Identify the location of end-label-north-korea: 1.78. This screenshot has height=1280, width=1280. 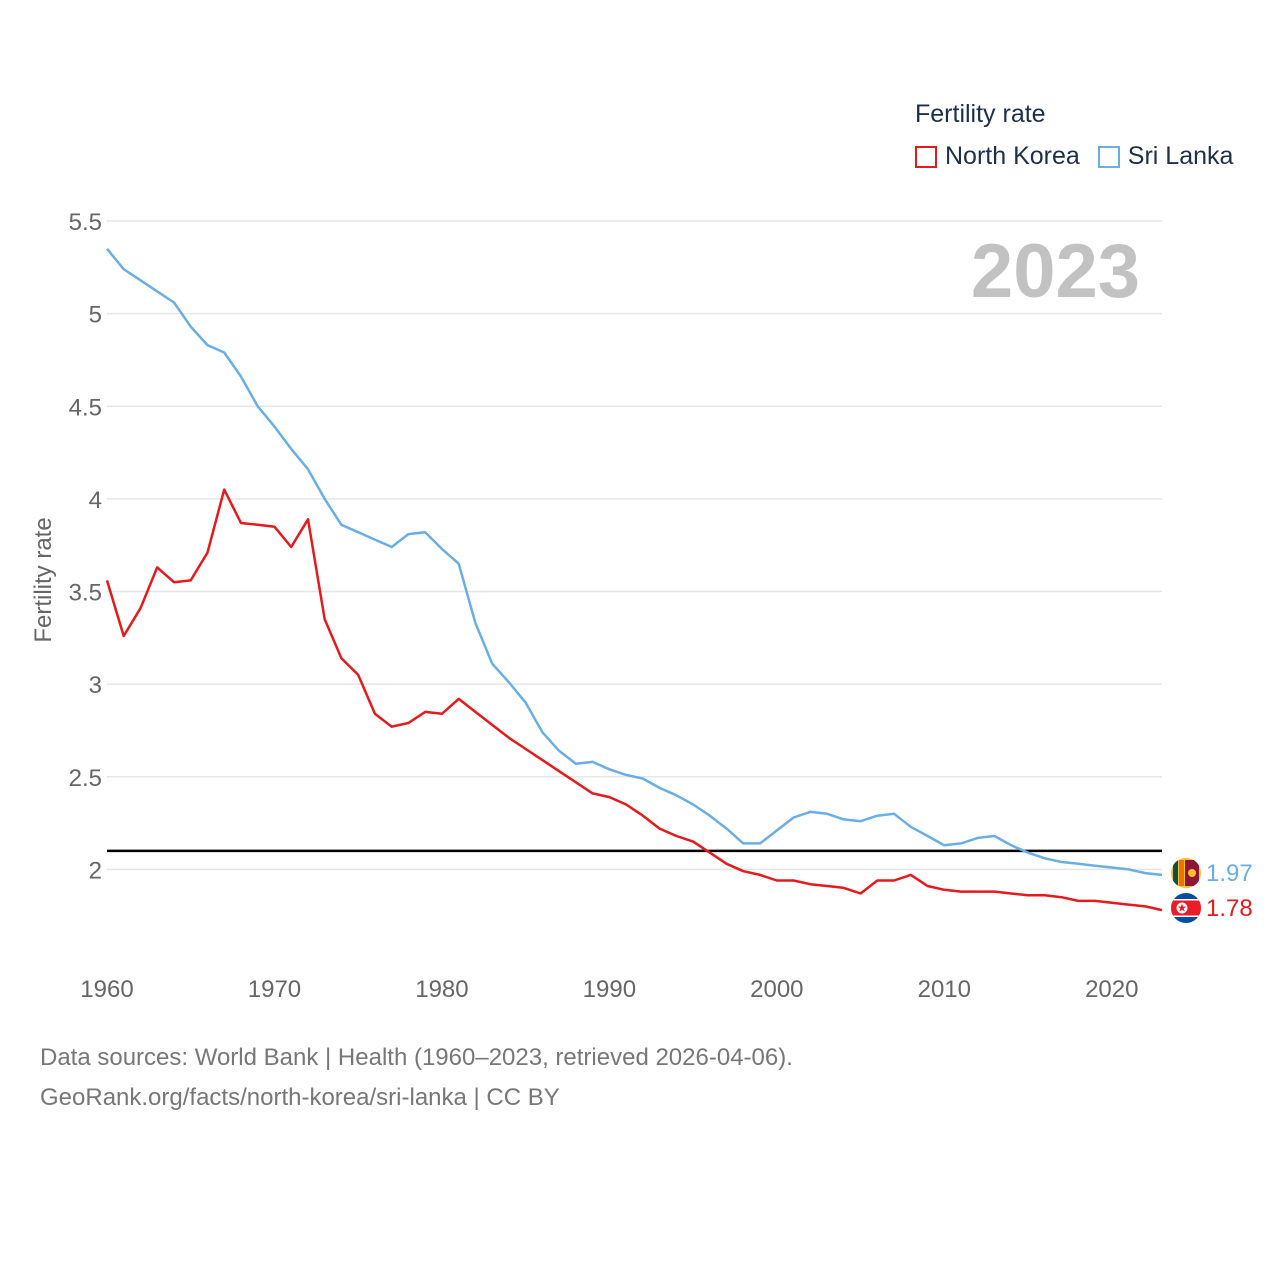
(1229, 908).